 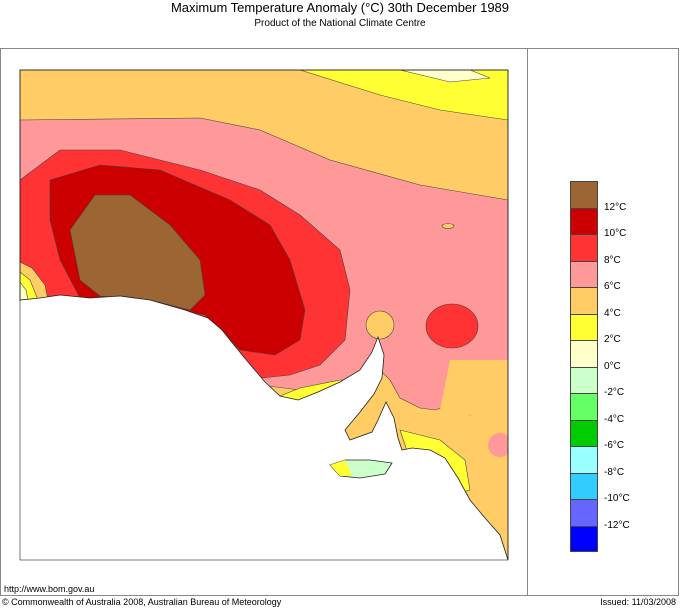 What do you see at coordinates (615, 207) in the screenshot?
I see `legend-label: 12°C` at bounding box center [615, 207].